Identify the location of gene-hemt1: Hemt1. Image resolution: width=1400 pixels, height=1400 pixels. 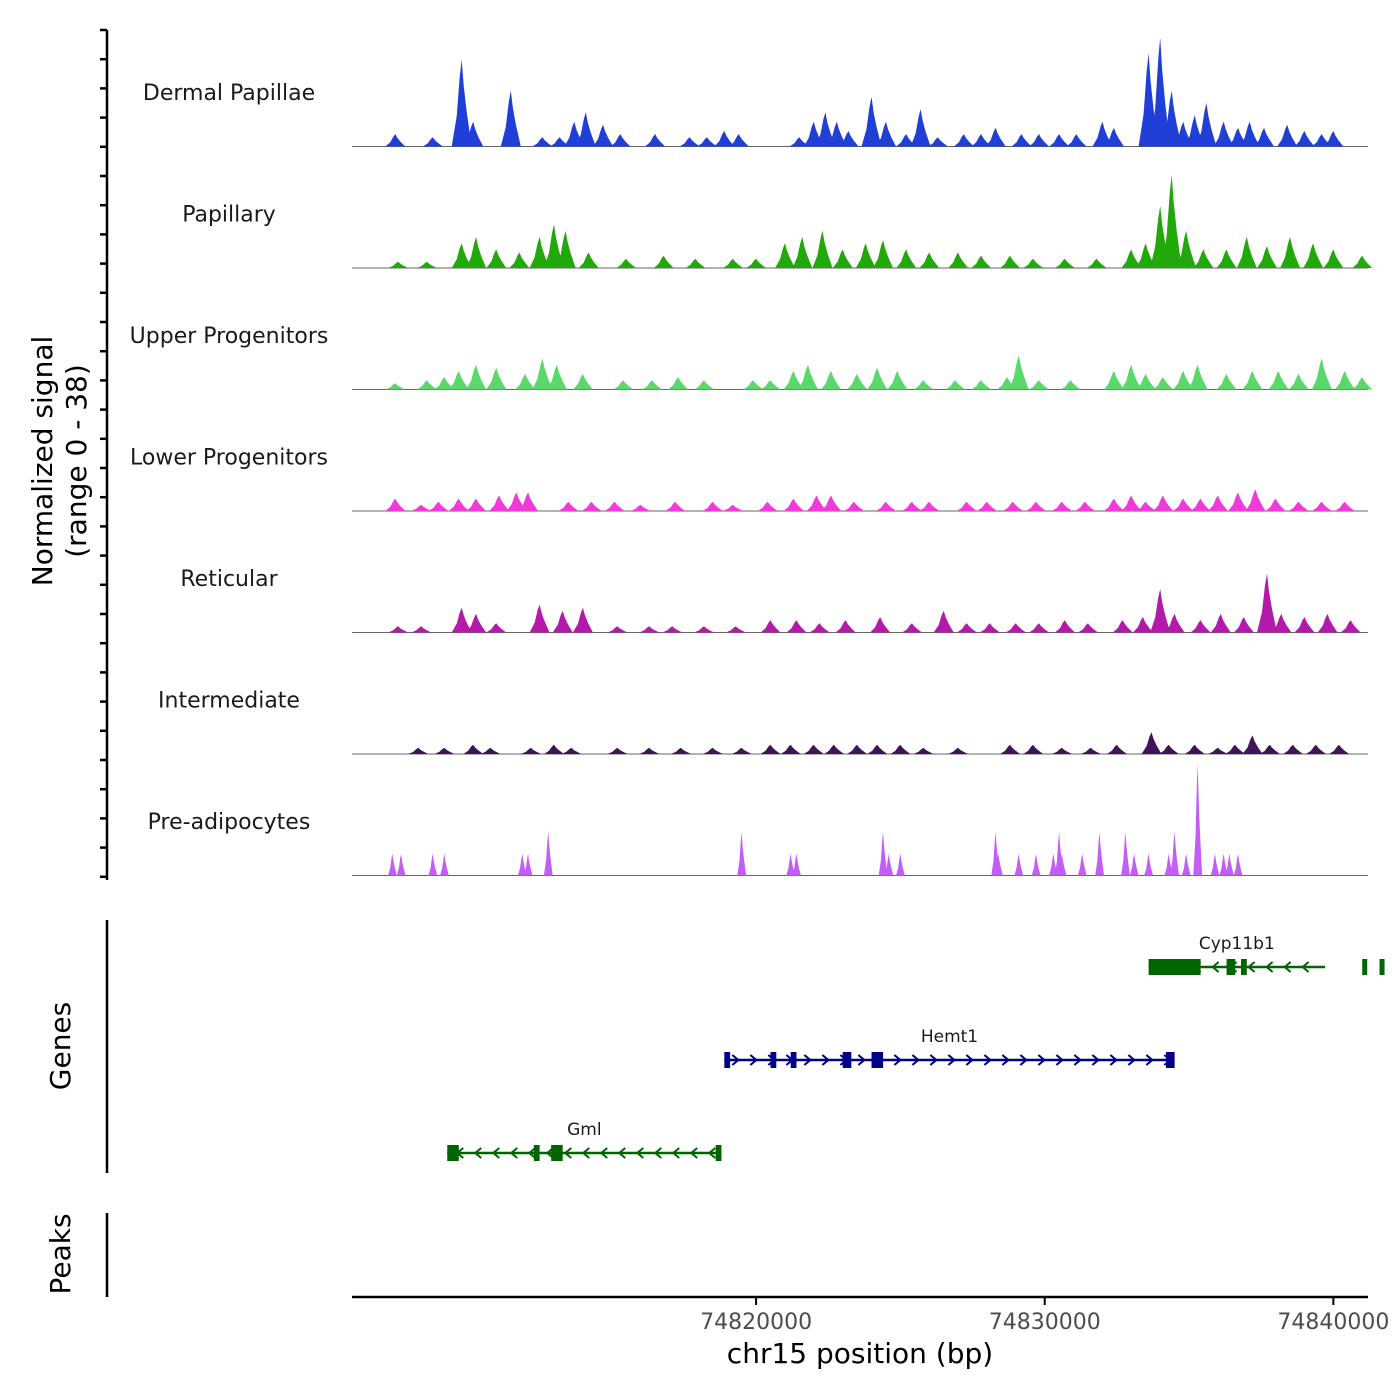
(949, 1047).